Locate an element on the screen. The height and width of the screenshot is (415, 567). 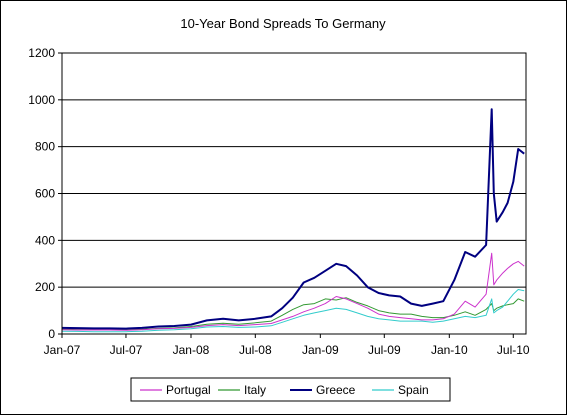
y-tick-label: 1000 is located at coordinates (41, 100).